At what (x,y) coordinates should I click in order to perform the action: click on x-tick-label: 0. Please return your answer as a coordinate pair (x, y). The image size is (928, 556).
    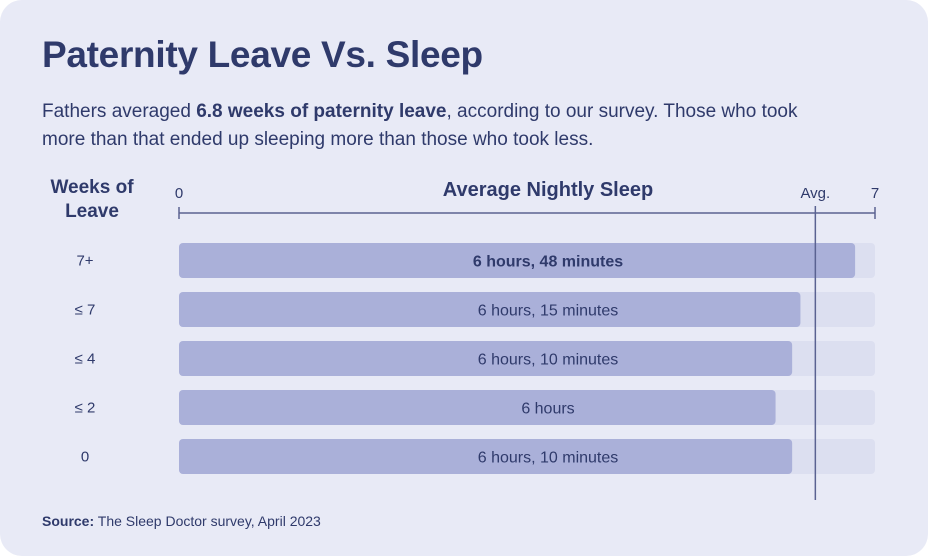
    Looking at the image, I should click on (179, 193).